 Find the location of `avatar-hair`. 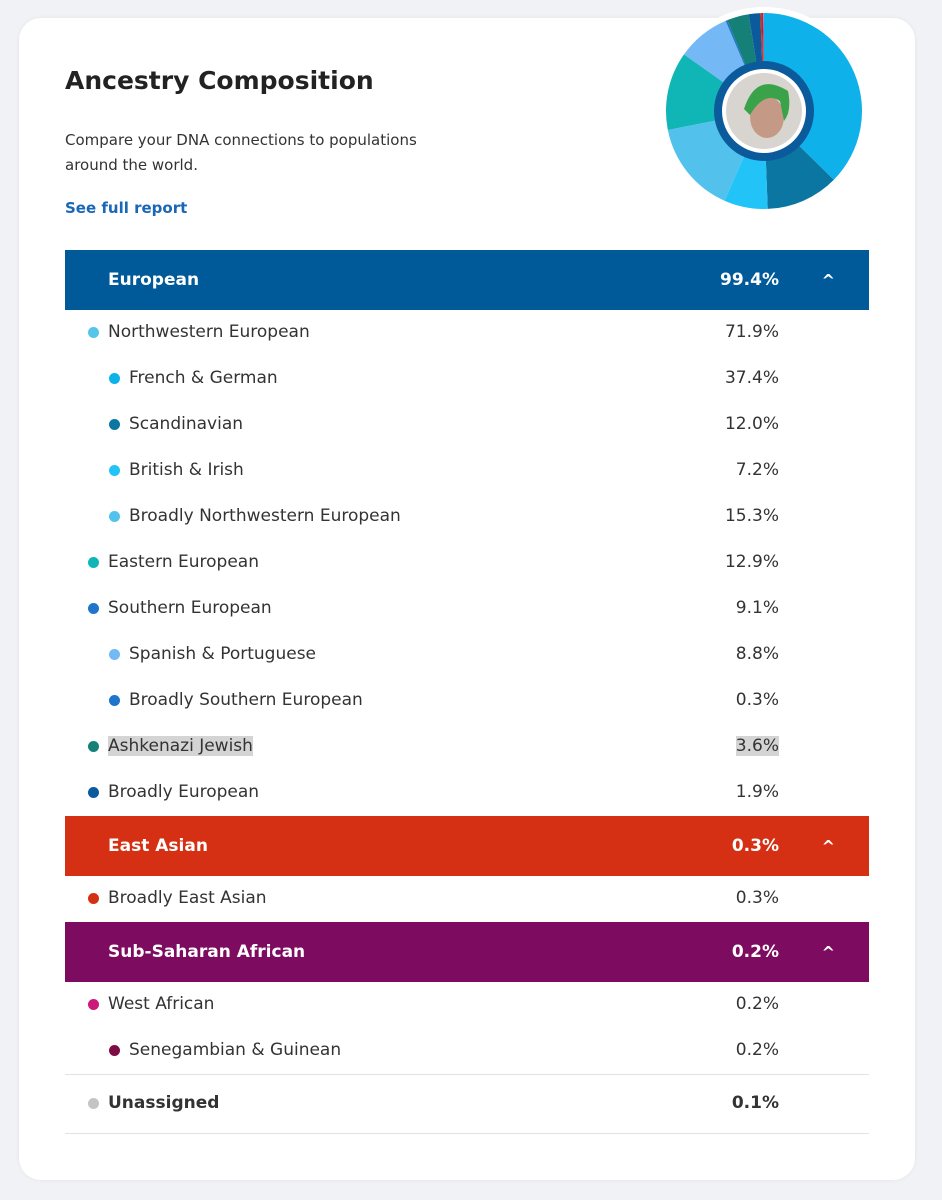

avatar-hair is located at coordinates (767, 102).